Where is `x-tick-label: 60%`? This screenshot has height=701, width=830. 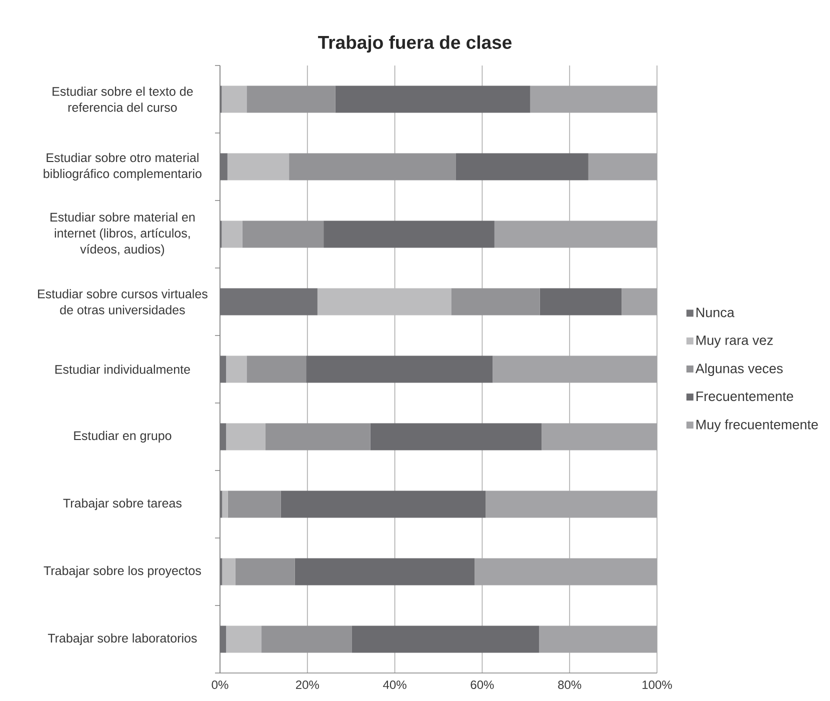 x-tick-label: 60% is located at coordinates (482, 685).